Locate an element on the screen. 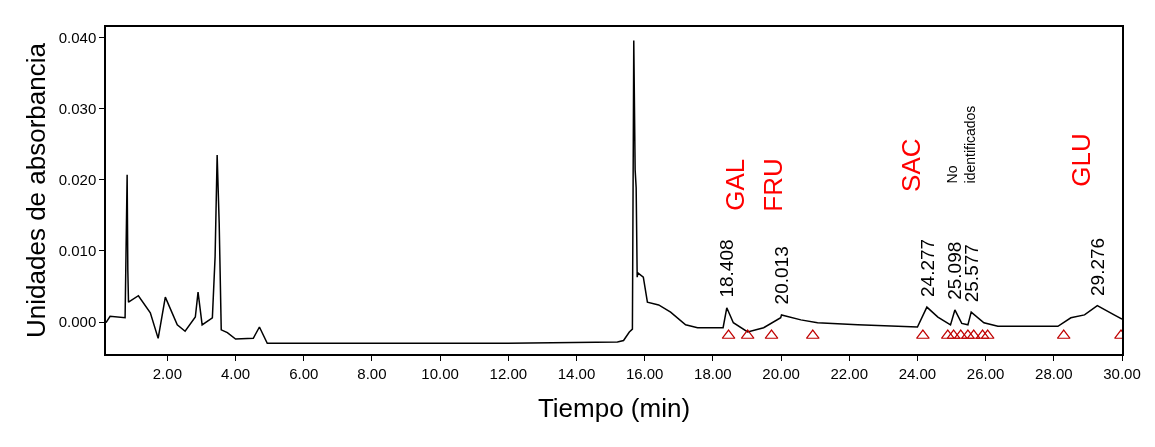 Image resolution: width=1155 pixels, height=447 pixels. x-tick-label: 10.00 is located at coordinates (440, 373).